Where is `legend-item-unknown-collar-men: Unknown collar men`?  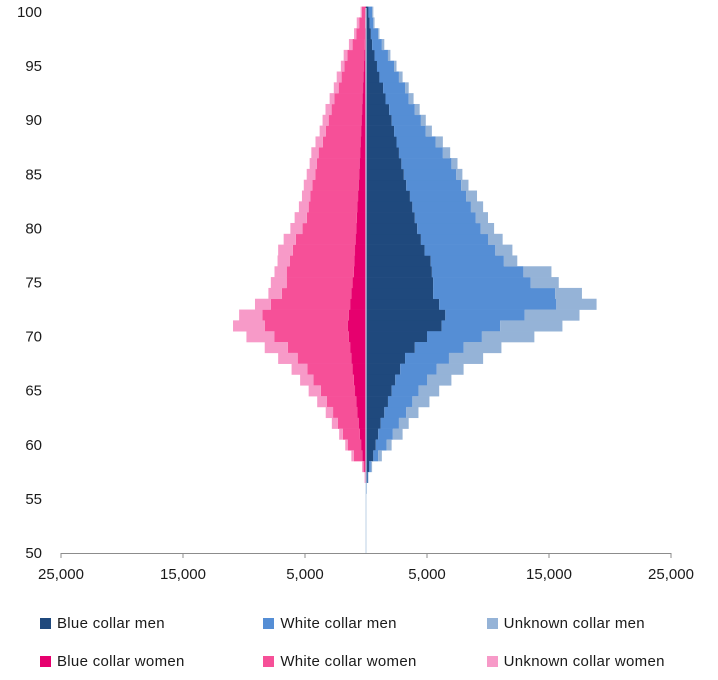 legend-item-unknown-collar-men: Unknown collar men is located at coordinates (598, 623).